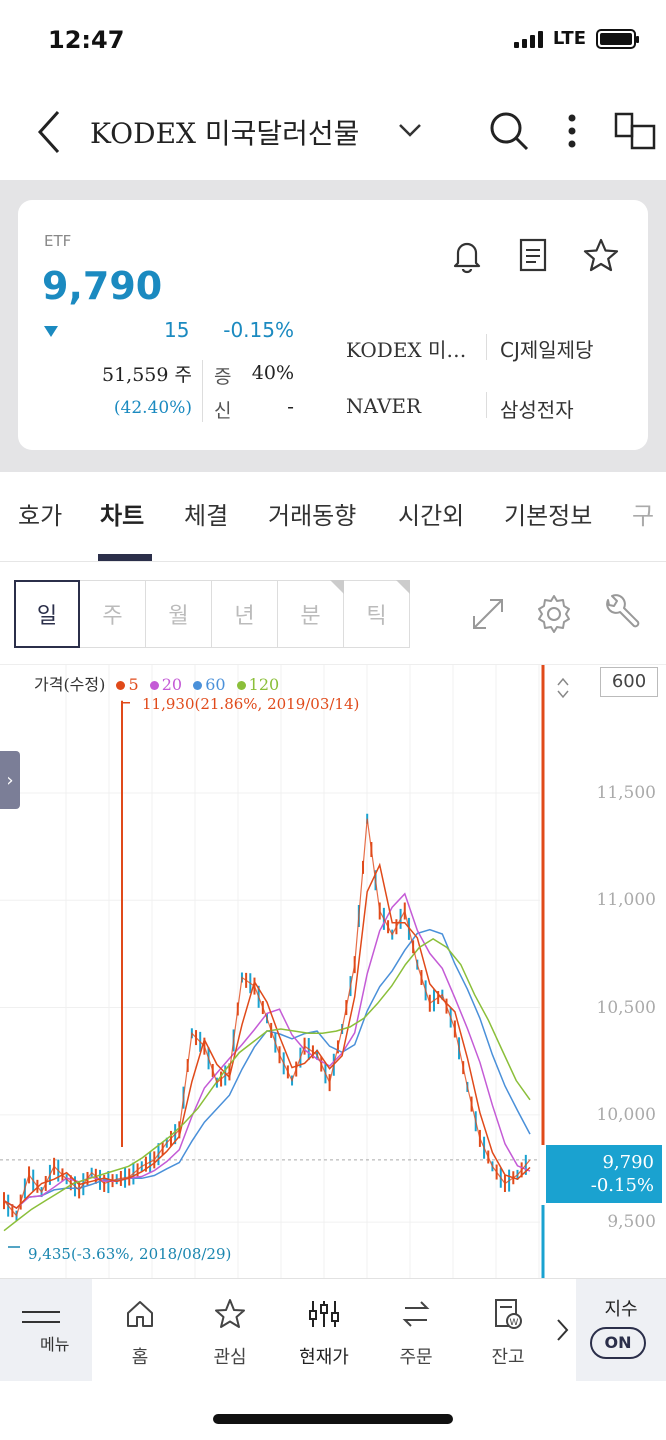 The width and height of the screenshot is (666, 1440). I want to click on menu-button: 메뉴, so click(46, 1330).